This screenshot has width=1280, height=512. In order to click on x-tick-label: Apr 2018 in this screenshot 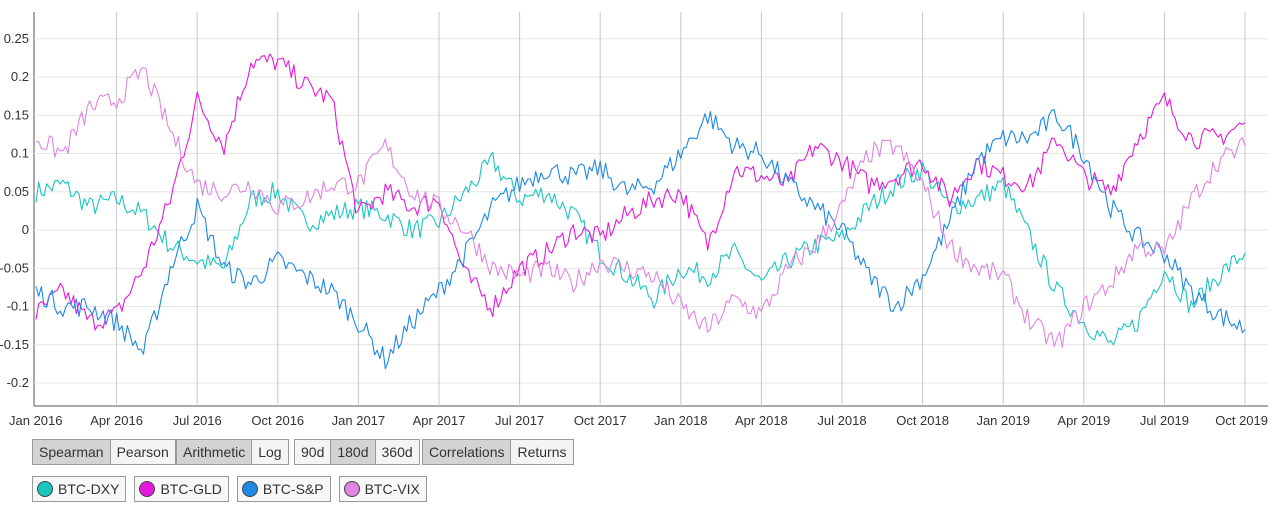, I will do `click(761, 420)`.